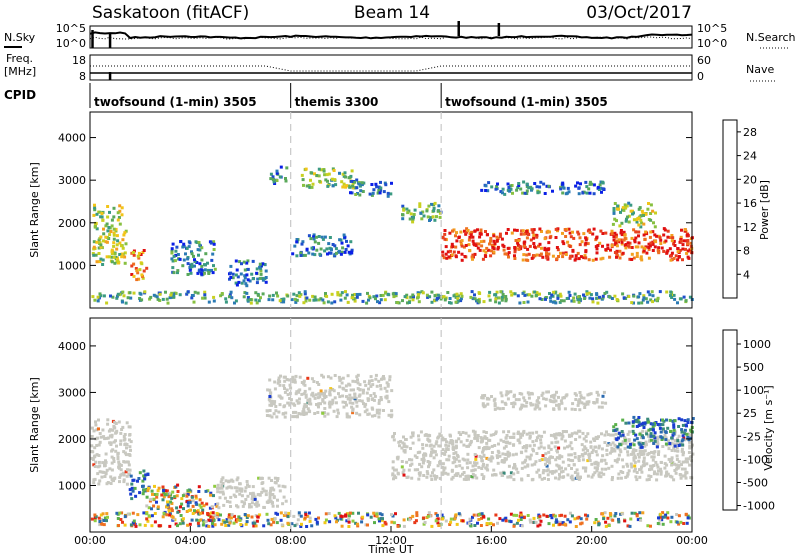  Describe the element at coordinates (190, 540) in the screenshot. I see `x-tick-label: 04:00` at that location.